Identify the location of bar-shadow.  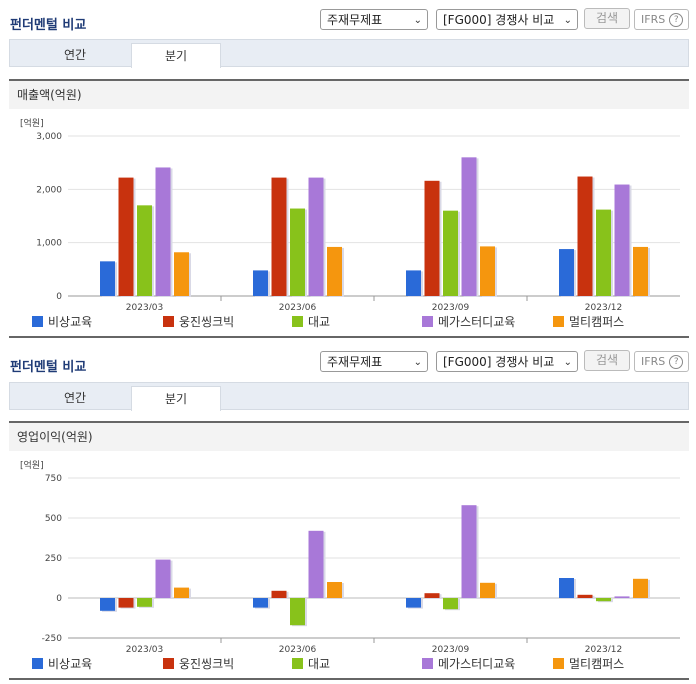
(624, 598).